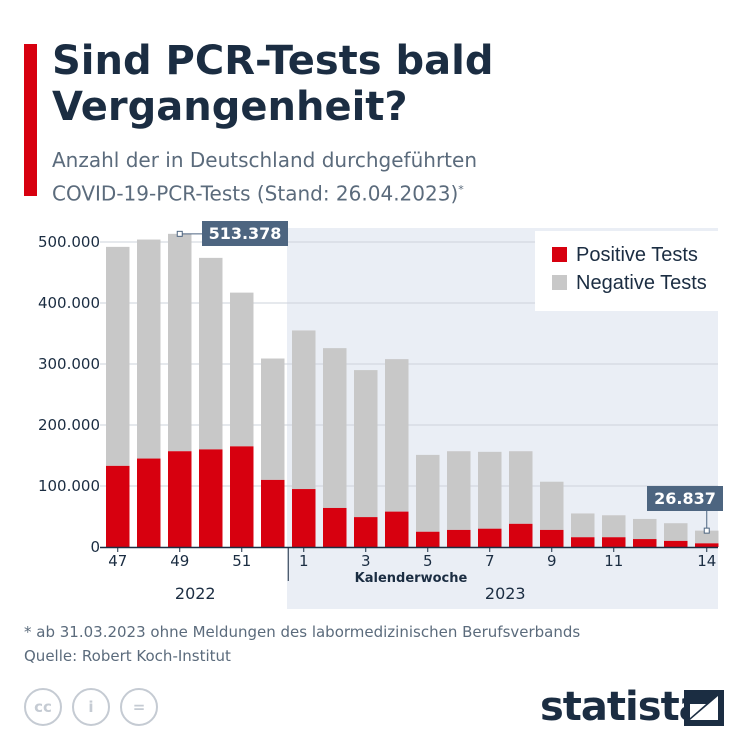  Describe the element at coordinates (69, 425) in the screenshot. I see `y-tick-label: 200.000` at that location.